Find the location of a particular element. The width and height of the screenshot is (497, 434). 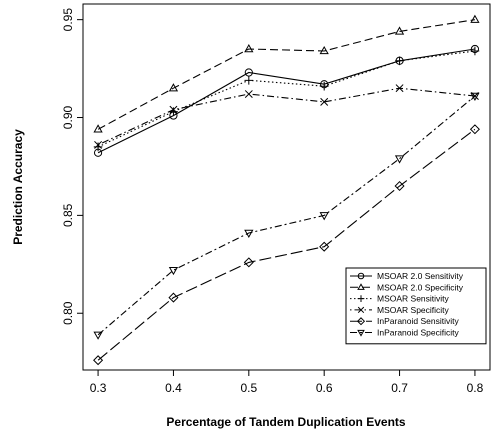

legend-label: MSOAR Specificity is located at coordinates (413, 310).